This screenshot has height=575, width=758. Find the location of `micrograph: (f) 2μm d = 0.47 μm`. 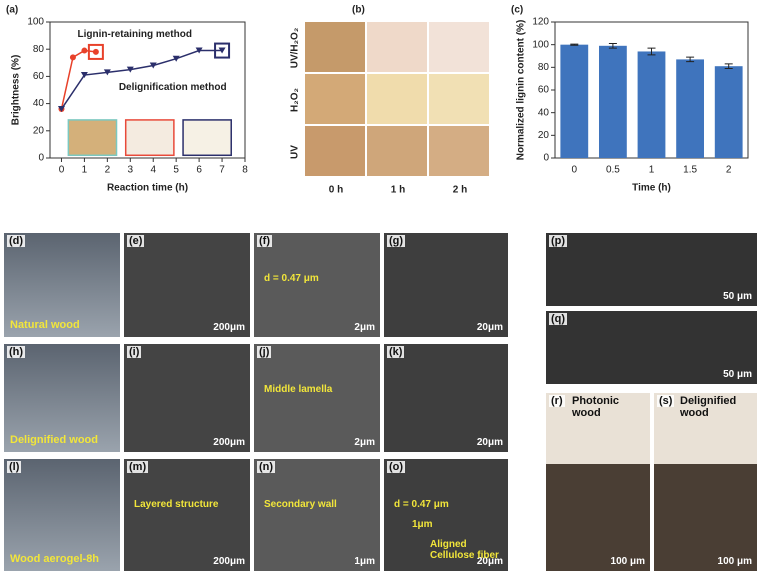

micrograph: (f) 2μm d = 0.47 μm is located at coordinates (317, 285).